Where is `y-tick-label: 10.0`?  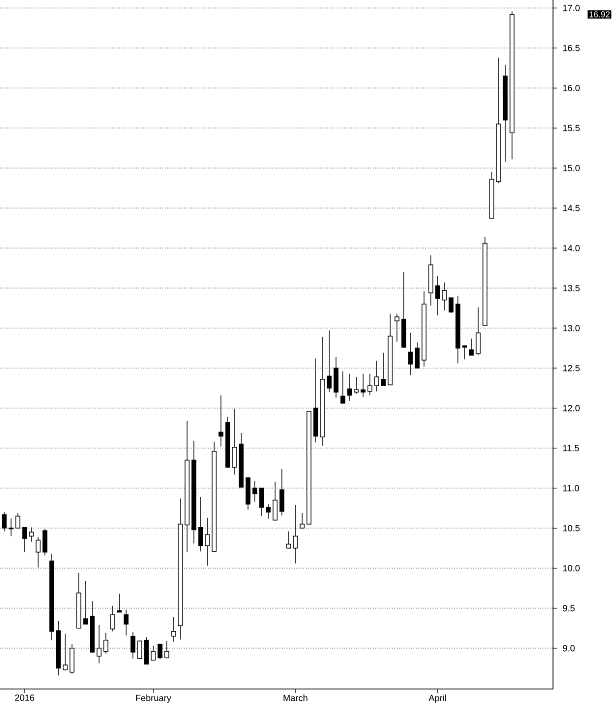 y-tick-label: 10.0 is located at coordinates (571, 568).